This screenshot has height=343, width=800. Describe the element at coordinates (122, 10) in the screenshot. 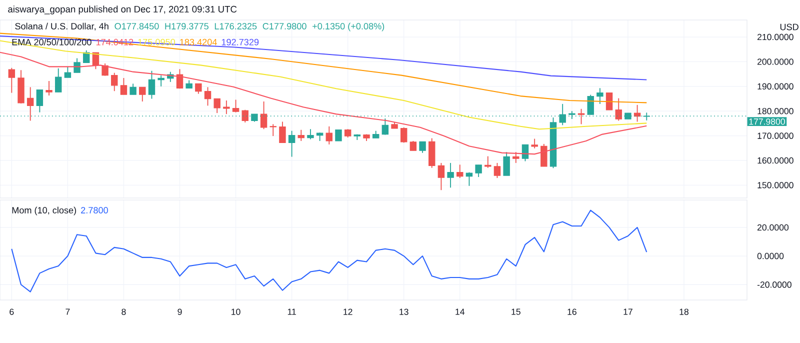

I see `chart-subtitle: aiswarya_gopan published on Dec 17, 2021 09:31 UTC` at that location.